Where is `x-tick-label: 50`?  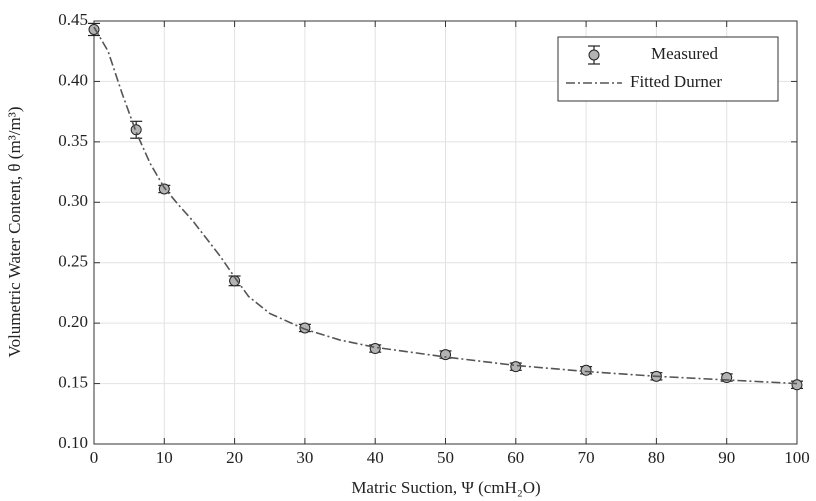
x-tick-label: 50 is located at coordinates (445, 457).